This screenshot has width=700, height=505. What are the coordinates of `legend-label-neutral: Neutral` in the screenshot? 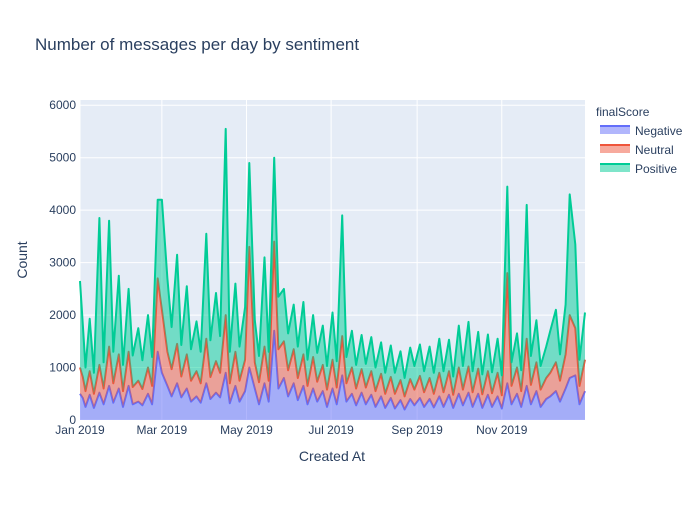 It's located at (654, 150).